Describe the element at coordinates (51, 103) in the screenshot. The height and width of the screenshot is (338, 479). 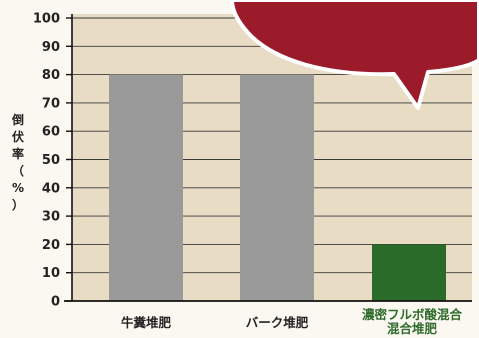
I see `y-tick-label: 70` at that location.